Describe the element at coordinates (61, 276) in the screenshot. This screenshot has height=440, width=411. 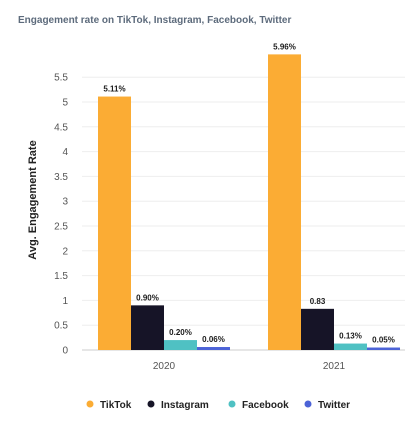
I see `y-tick-label: 1.5` at that location.